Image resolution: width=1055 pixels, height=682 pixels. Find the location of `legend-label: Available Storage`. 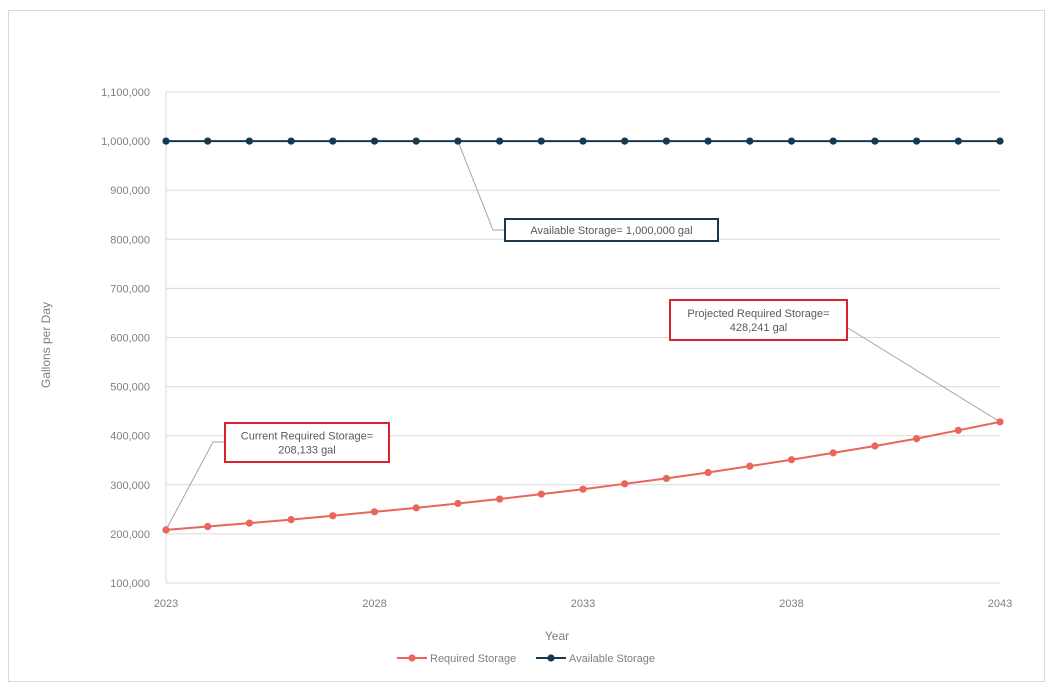

legend-label: Available Storage is located at coordinates (612, 659).